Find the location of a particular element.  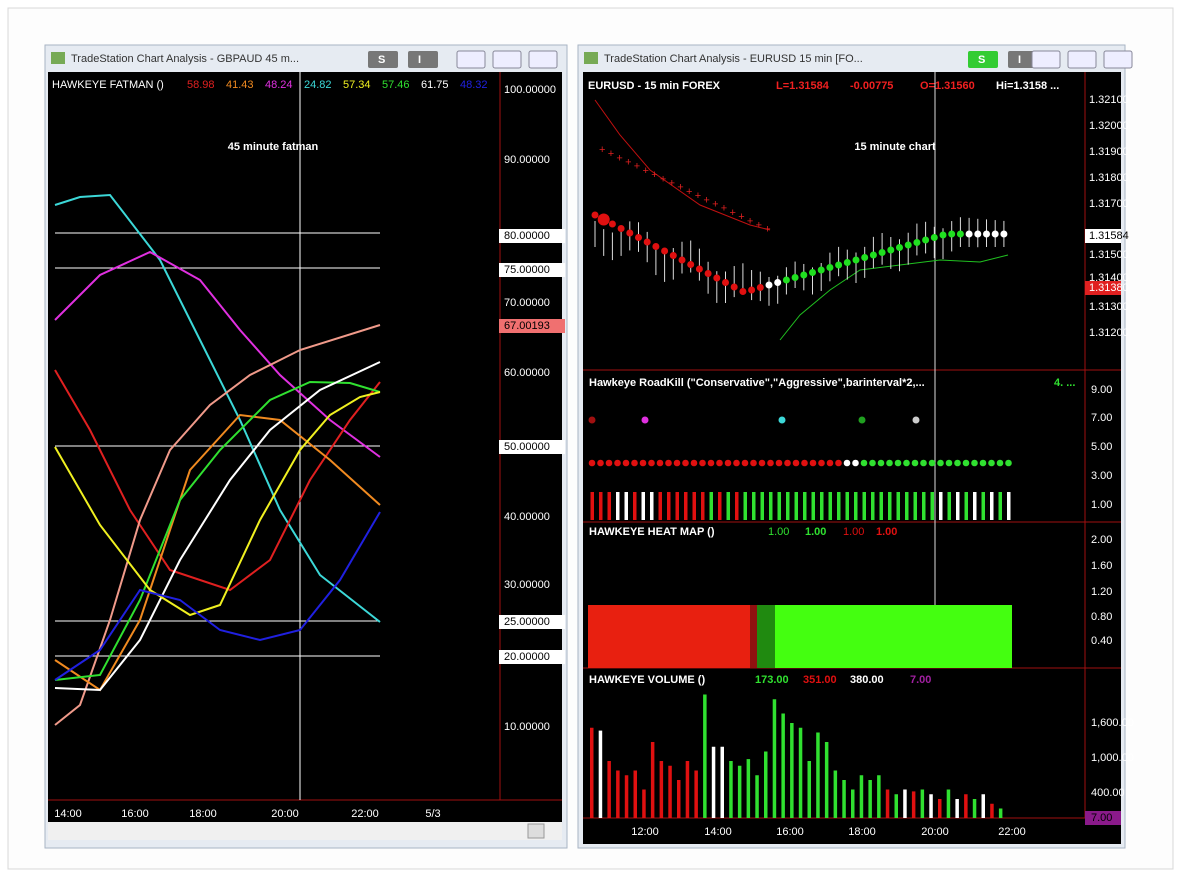

scrollbar is located at coordinates (305, 831).